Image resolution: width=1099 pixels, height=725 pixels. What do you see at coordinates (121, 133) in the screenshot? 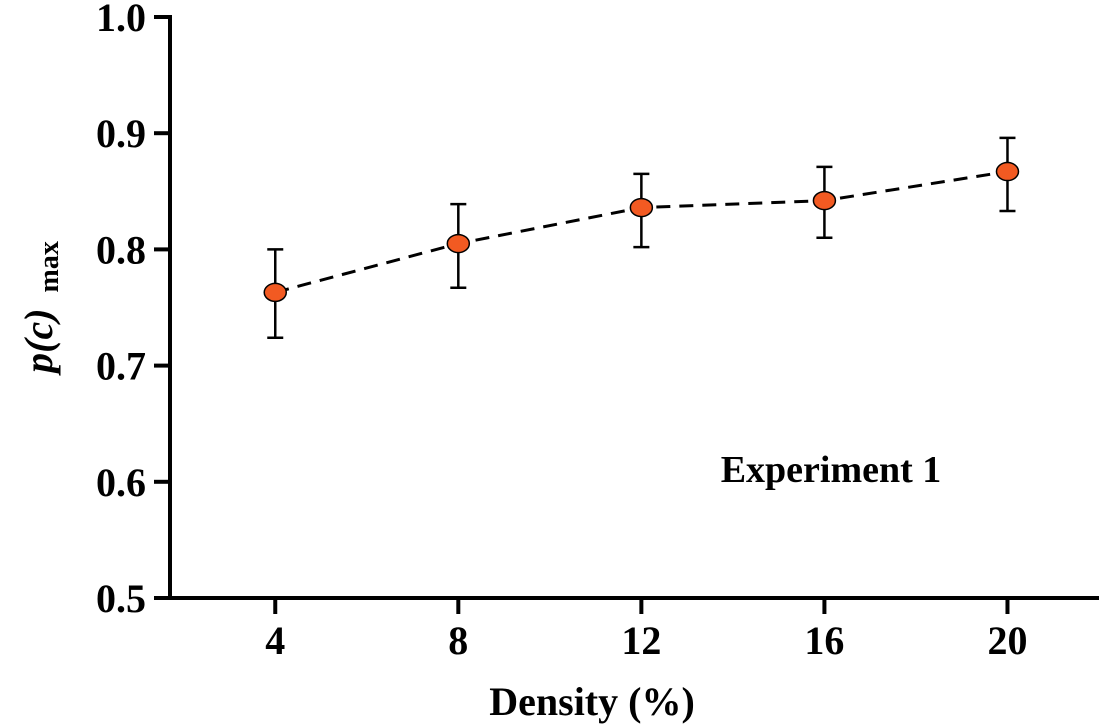
I see `y-tick-label: 0.9` at bounding box center [121, 133].